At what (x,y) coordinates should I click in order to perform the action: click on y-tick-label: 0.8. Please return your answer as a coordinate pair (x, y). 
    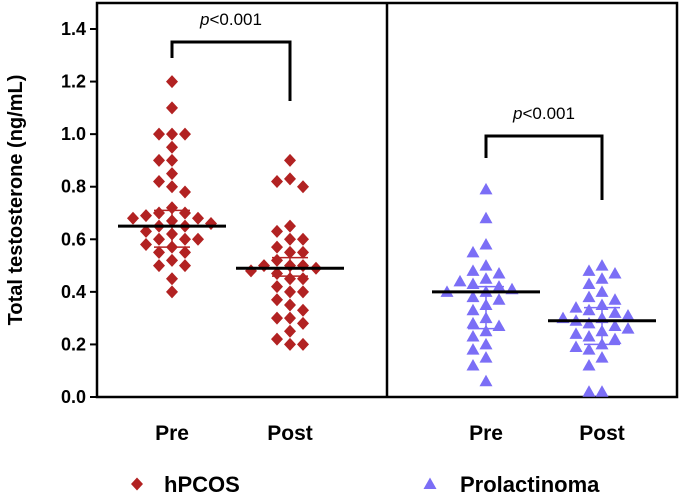
    Looking at the image, I should click on (73, 187).